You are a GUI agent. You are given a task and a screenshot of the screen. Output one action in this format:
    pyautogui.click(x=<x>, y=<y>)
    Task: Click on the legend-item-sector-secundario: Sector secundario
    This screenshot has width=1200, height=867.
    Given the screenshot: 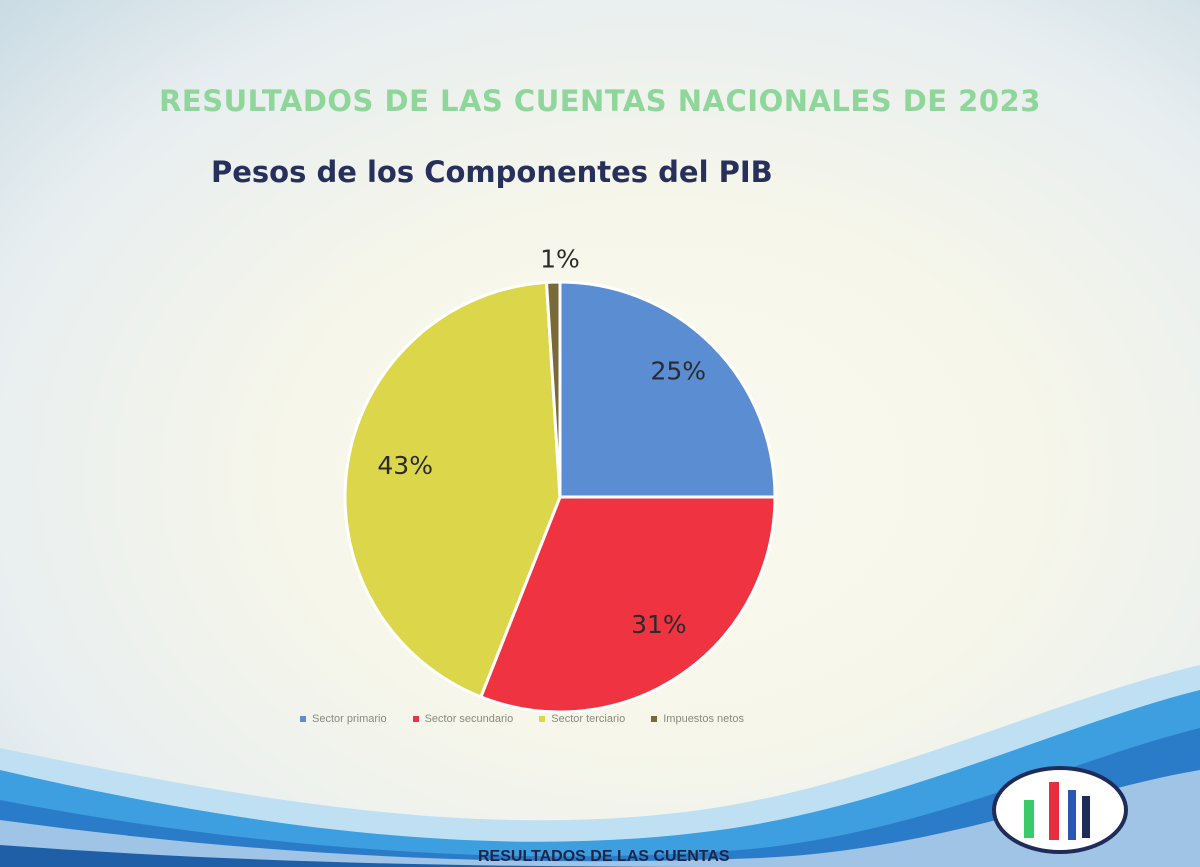 What is the action you would take?
    pyautogui.click(x=463, y=719)
    